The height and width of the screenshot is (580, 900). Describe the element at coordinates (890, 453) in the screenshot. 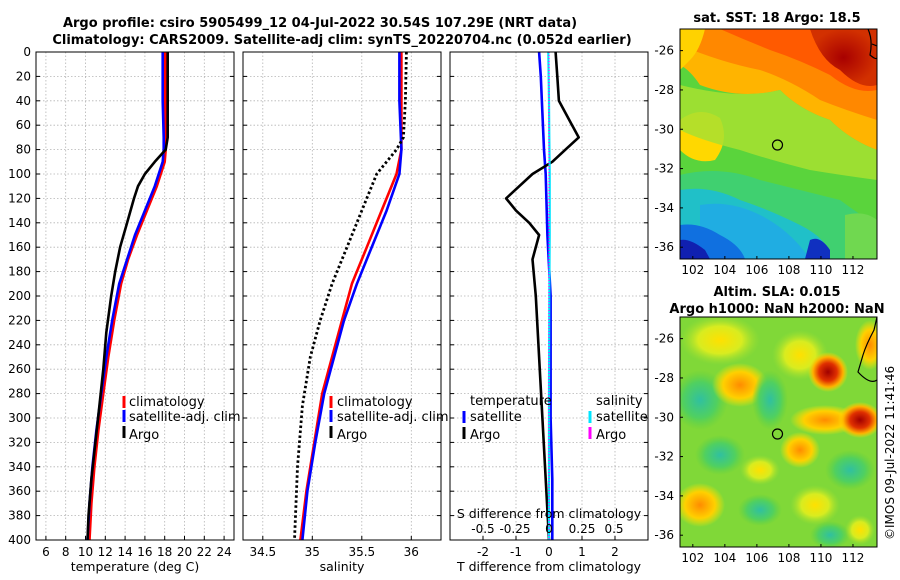

I see `imos-credit: ©IMOS 09-Jul-2022 11:41:46` at that location.